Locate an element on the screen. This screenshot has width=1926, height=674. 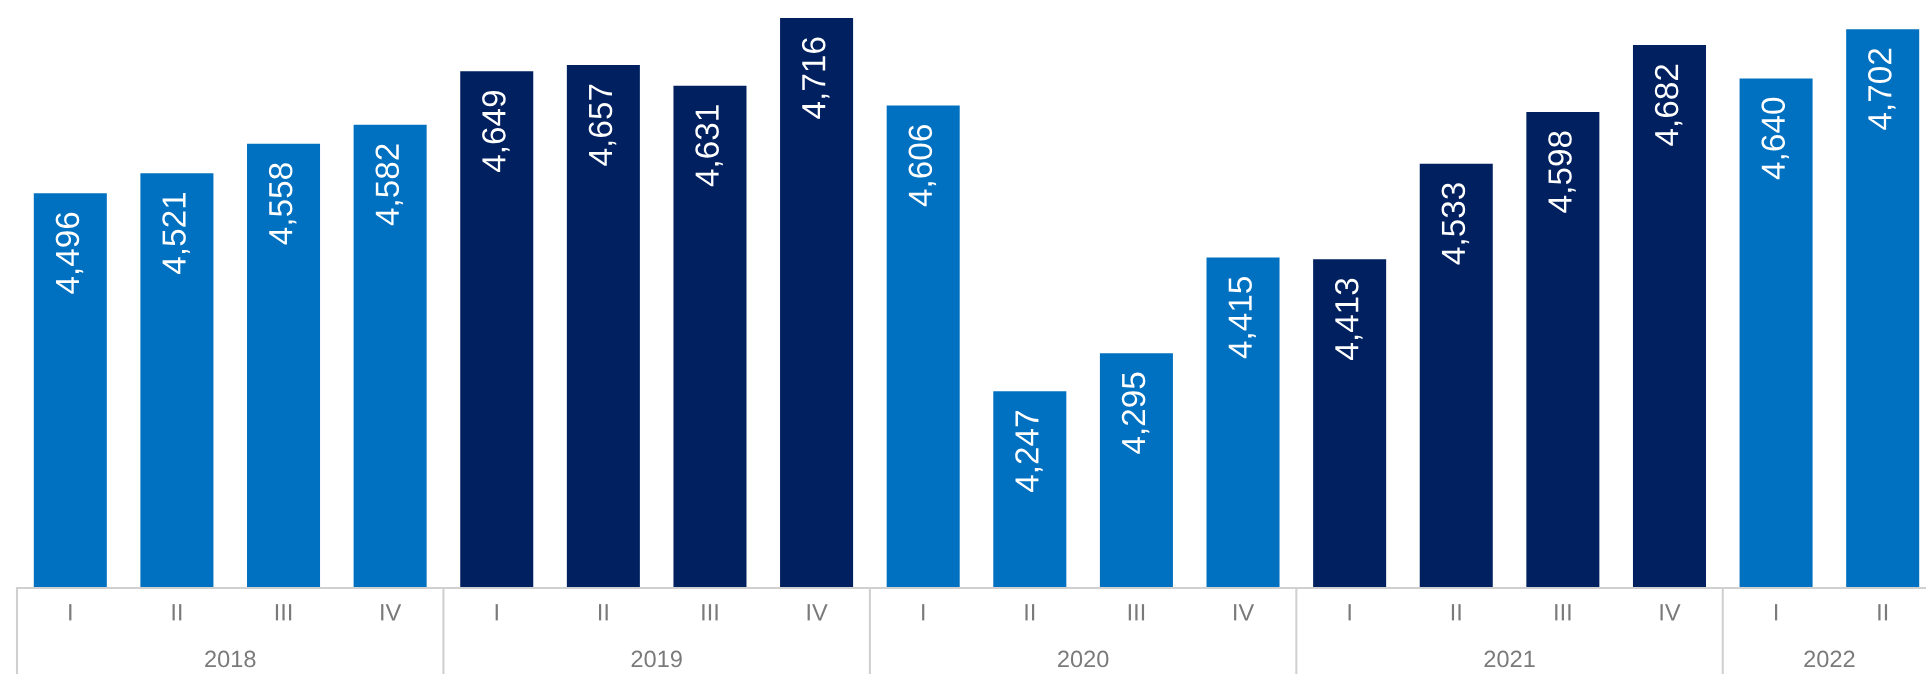
data-label: 4,413 is located at coordinates (1348, 319).